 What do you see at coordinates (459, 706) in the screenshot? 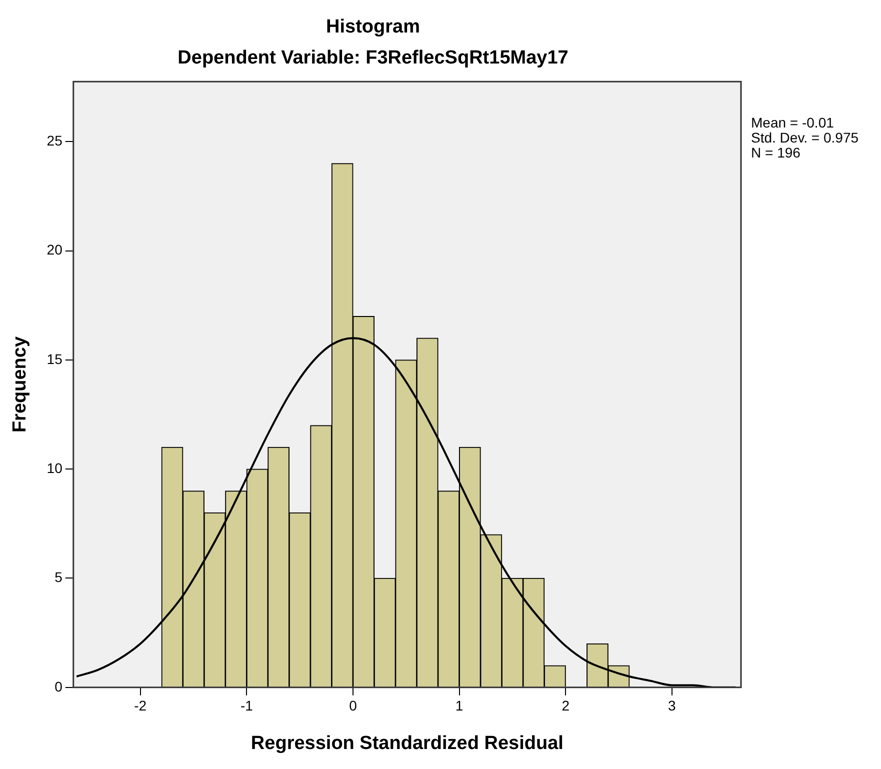
I see `x-tick-label: 1` at bounding box center [459, 706].